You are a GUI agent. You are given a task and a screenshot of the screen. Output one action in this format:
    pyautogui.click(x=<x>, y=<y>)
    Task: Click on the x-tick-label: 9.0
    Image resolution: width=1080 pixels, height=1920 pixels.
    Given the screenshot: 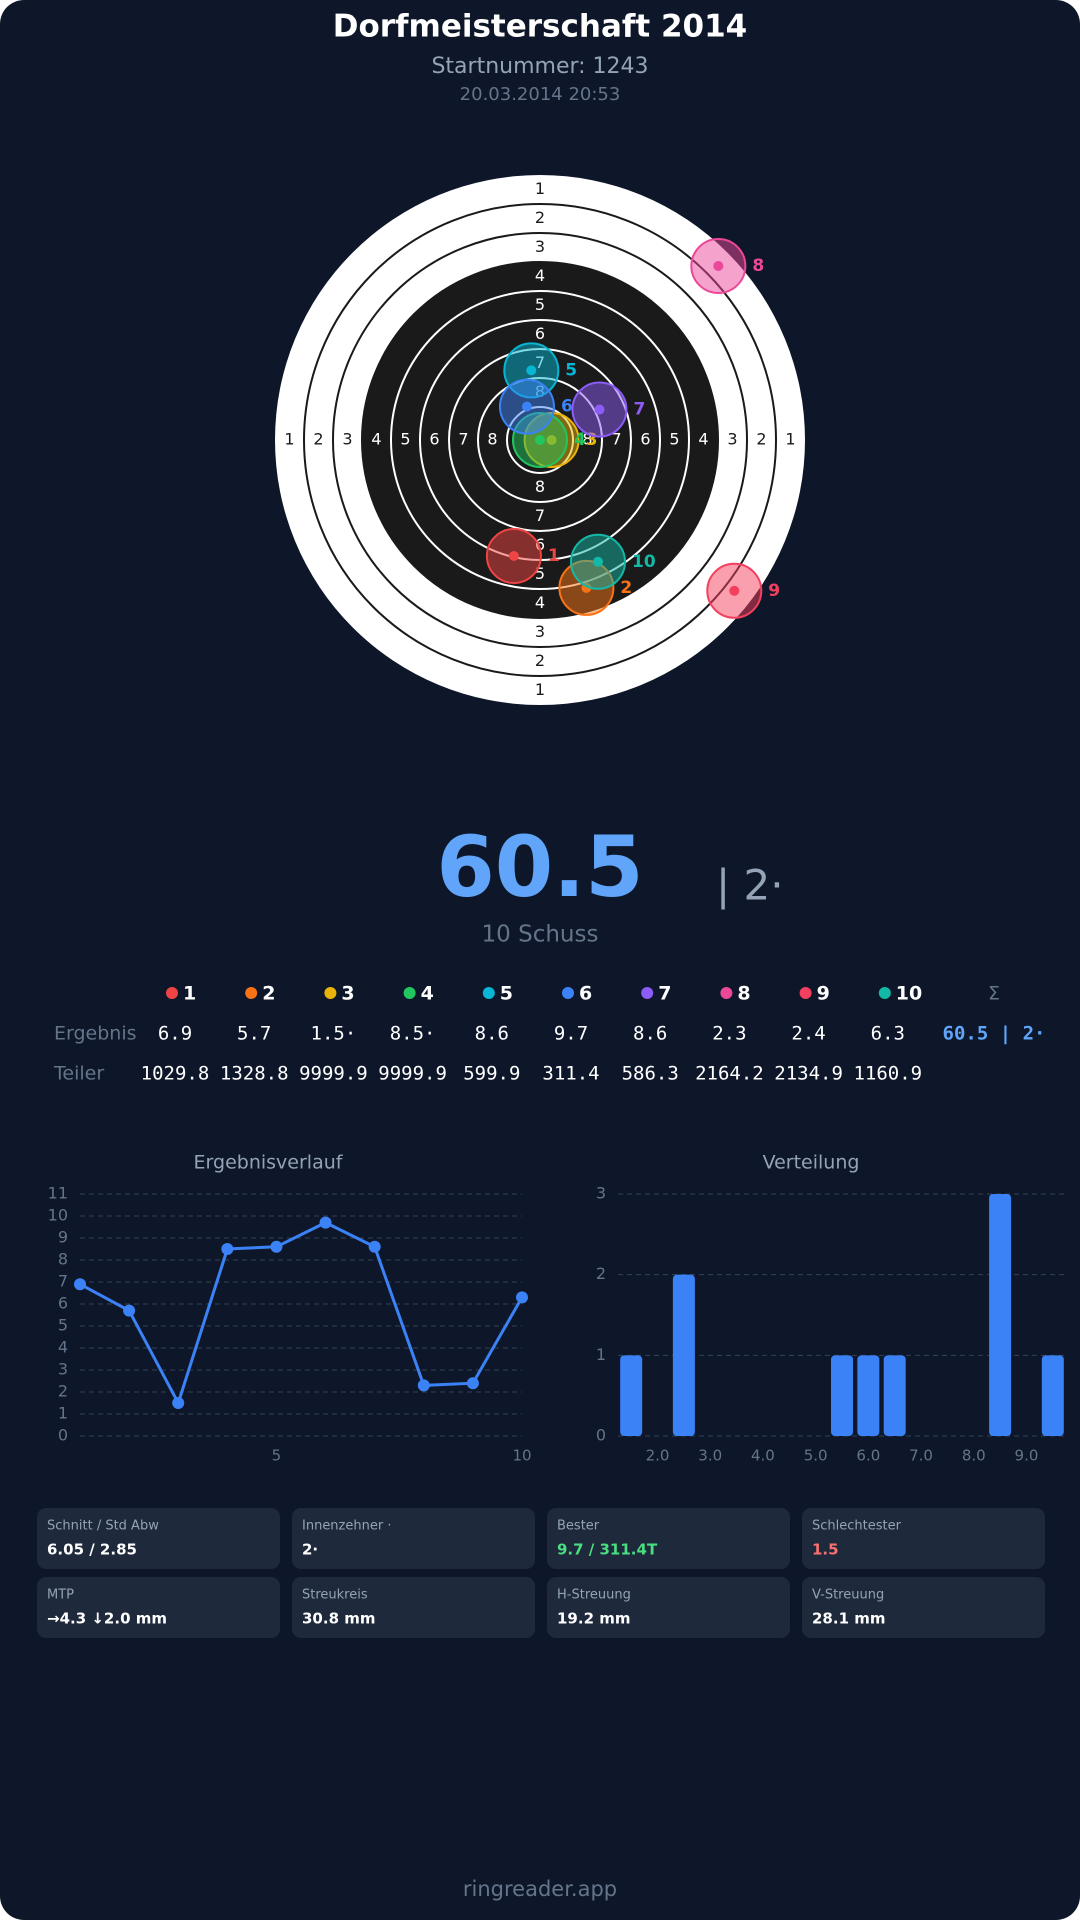 What is the action you would take?
    pyautogui.click(x=1027, y=1456)
    